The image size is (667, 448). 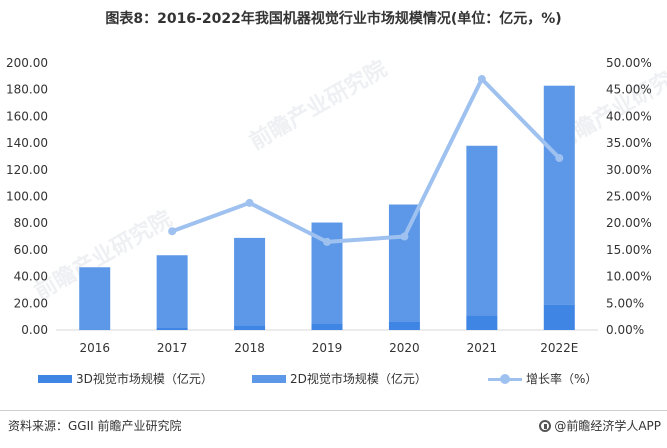 I want to click on x-tick-label: 2021, so click(x=482, y=348).